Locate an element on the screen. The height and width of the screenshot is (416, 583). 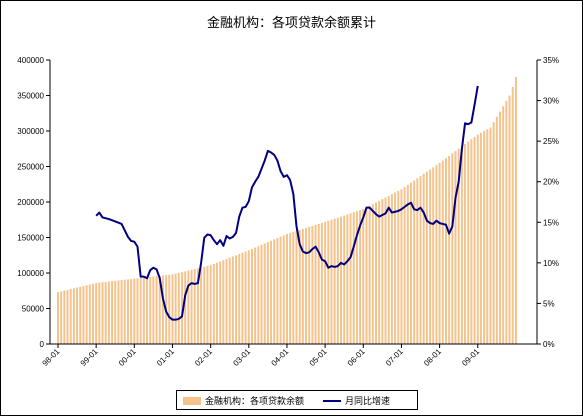
x-tick-label: 05-01 is located at coordinates (318, 357).